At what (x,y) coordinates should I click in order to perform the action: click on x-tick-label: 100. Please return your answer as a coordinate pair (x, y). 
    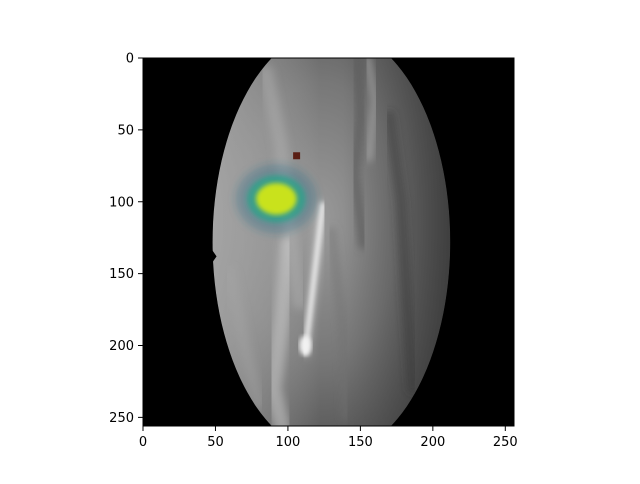
    Looking at the image, I should click on (288, 442).